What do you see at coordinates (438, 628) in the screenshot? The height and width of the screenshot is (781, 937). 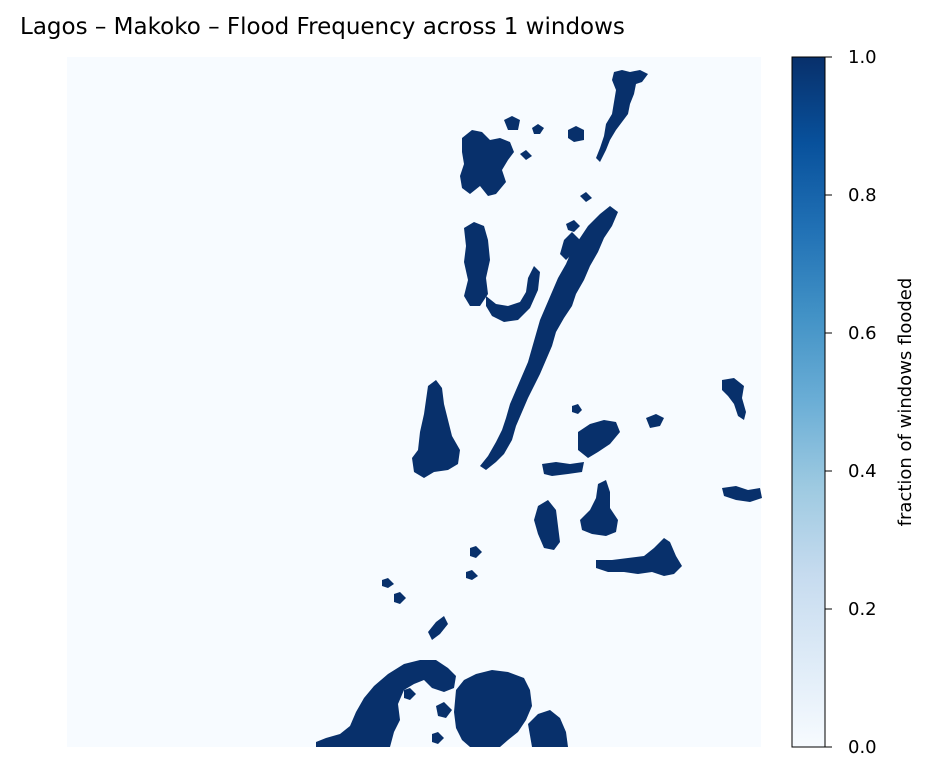 I see `flooded-cell-small-diag` at bounding box center [438, 628].